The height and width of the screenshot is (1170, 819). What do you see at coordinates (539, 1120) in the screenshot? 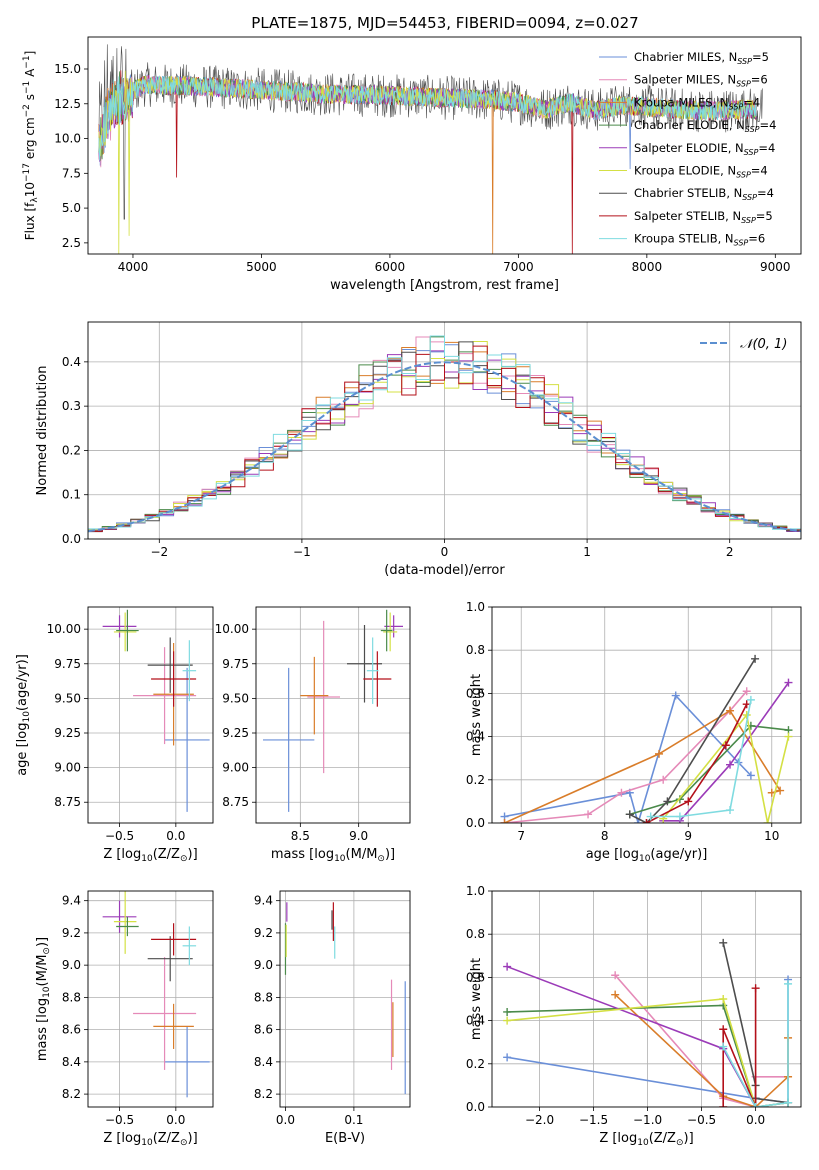
I see `x-tick-label: −2.0` at bounding box center [539, 1120].